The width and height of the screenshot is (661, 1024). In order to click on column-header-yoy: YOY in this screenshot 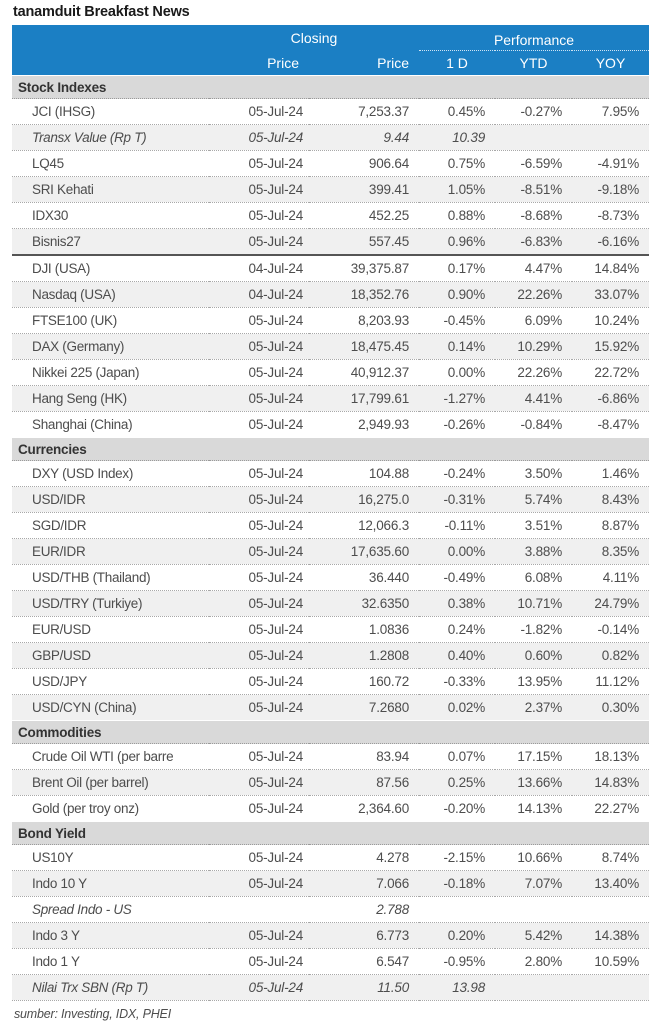, I will do `click(611, 63)`.